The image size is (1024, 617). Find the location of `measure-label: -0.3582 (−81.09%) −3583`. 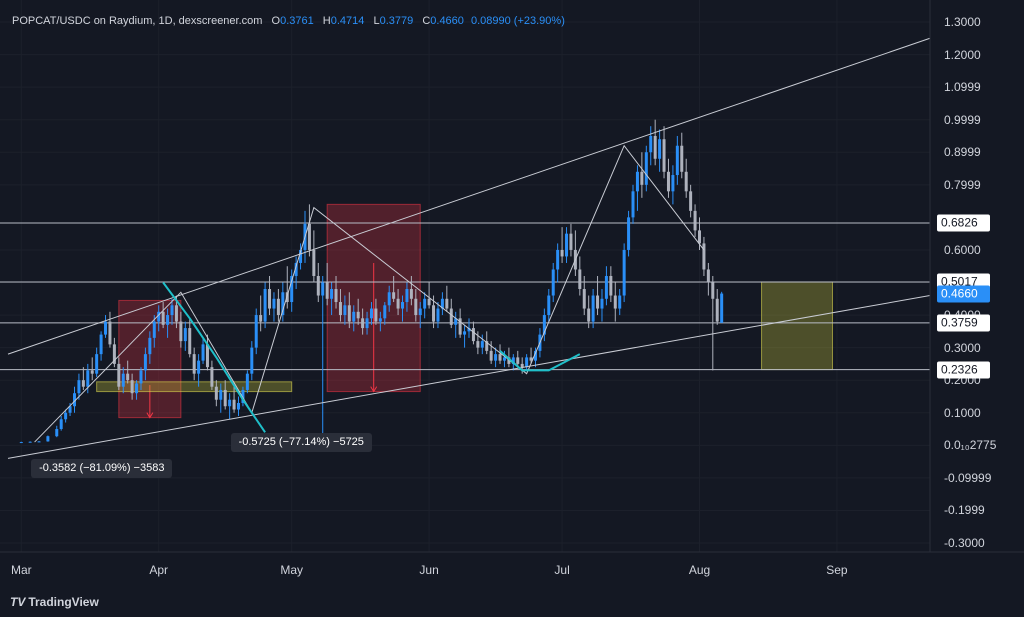

measure-label: -0.3582 (−81.09%) −3583 is located at coordinates (102, 469).